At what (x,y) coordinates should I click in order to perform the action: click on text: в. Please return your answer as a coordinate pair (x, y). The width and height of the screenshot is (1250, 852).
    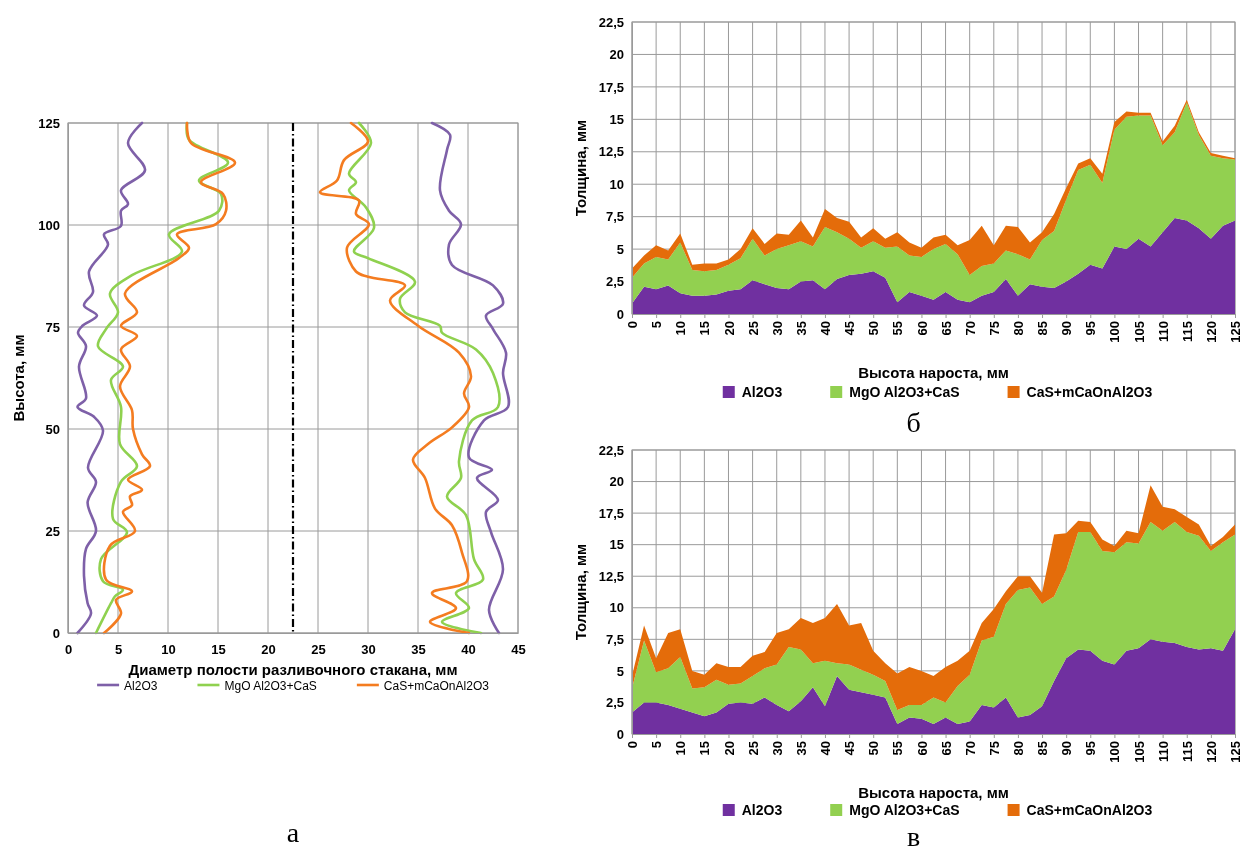
    Looking at the image, I should click on (913, 836).